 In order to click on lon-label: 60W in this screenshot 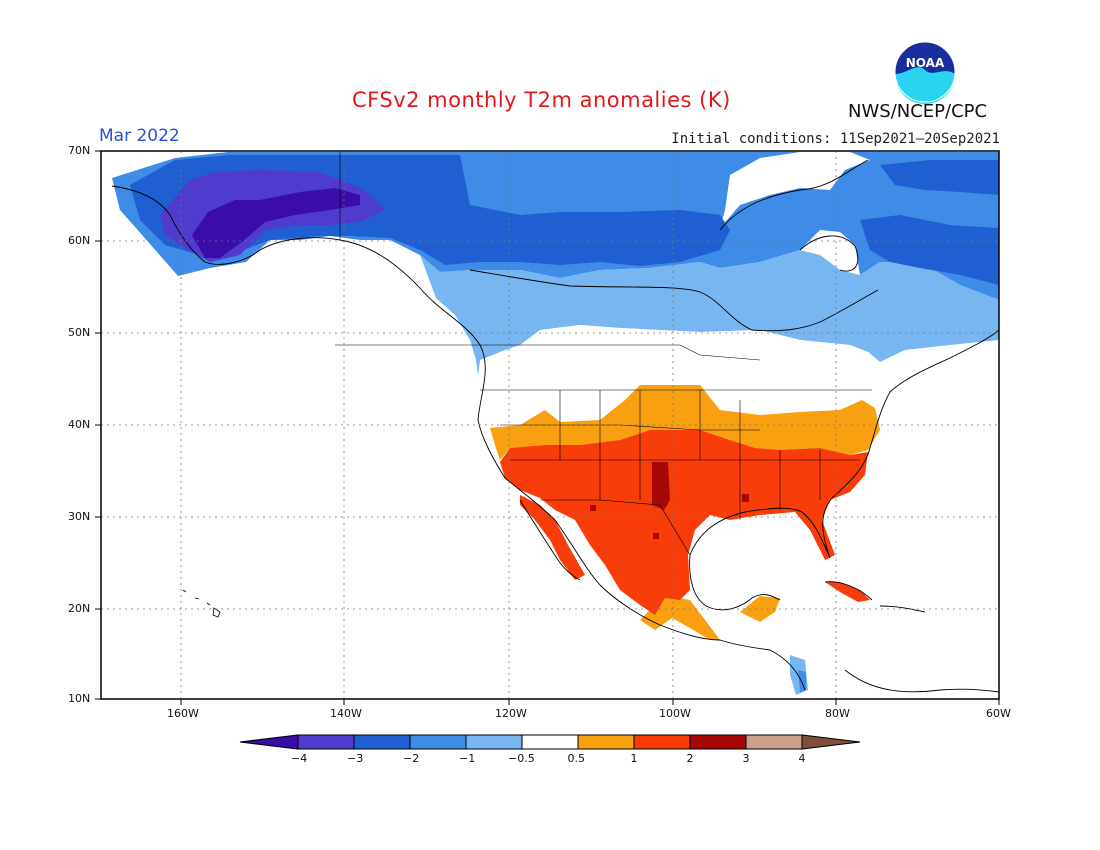, I will do `click(998, 713)`.